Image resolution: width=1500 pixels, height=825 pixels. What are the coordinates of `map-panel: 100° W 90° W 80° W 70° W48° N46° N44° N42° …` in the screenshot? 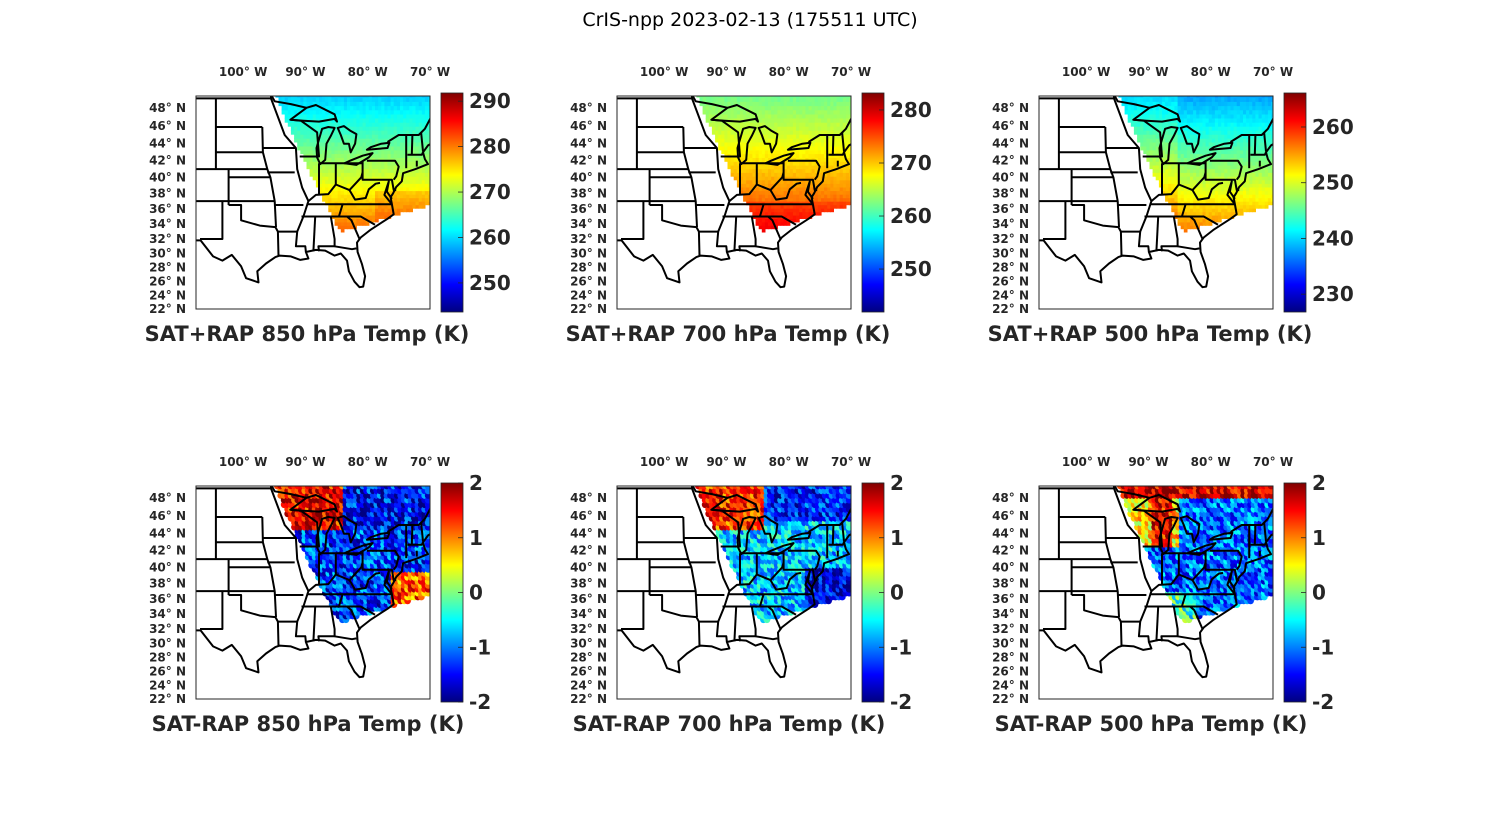 It's located at (328, 205).